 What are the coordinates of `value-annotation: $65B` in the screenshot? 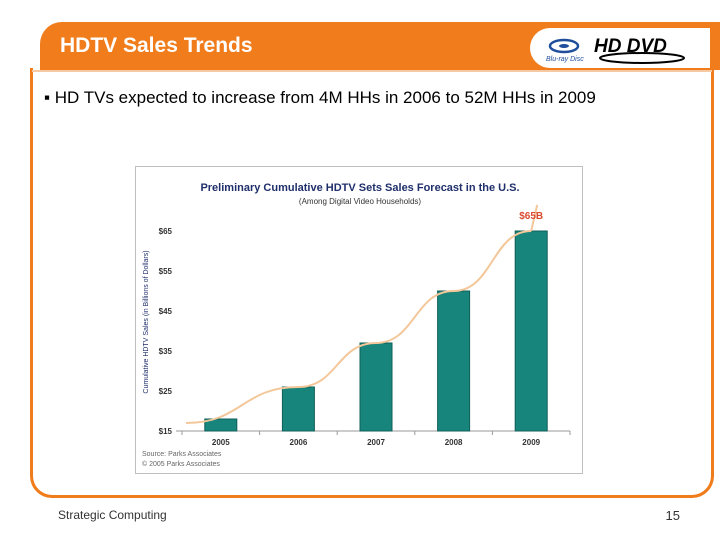 It's located at (531, 216).